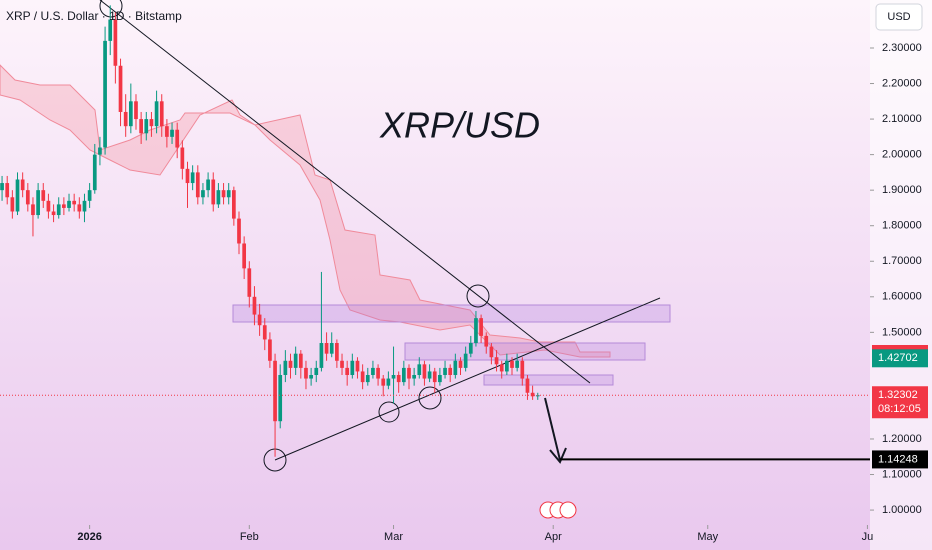 Image resolution: width=932 pixels, height=550 pixels. What do you see at coordinates (902, 332) in the screenshot?
I see `y-tick-label: 1.50000` at bounding box center [902, 332].